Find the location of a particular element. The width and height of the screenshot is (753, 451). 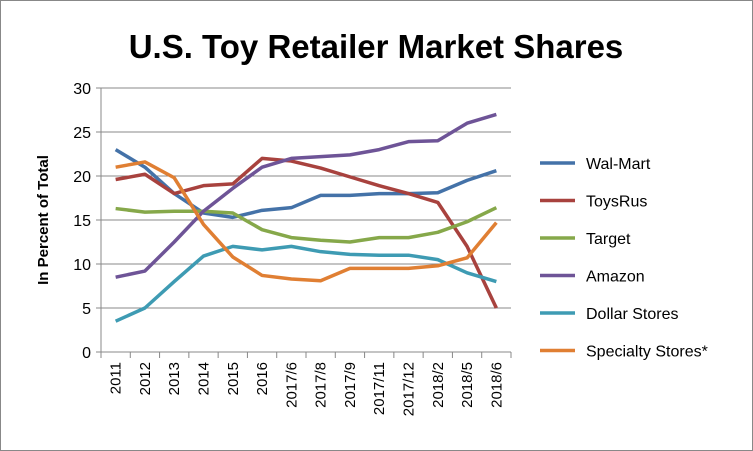

x-tick-label: 2017/12 is located at coordinates (409, 389).